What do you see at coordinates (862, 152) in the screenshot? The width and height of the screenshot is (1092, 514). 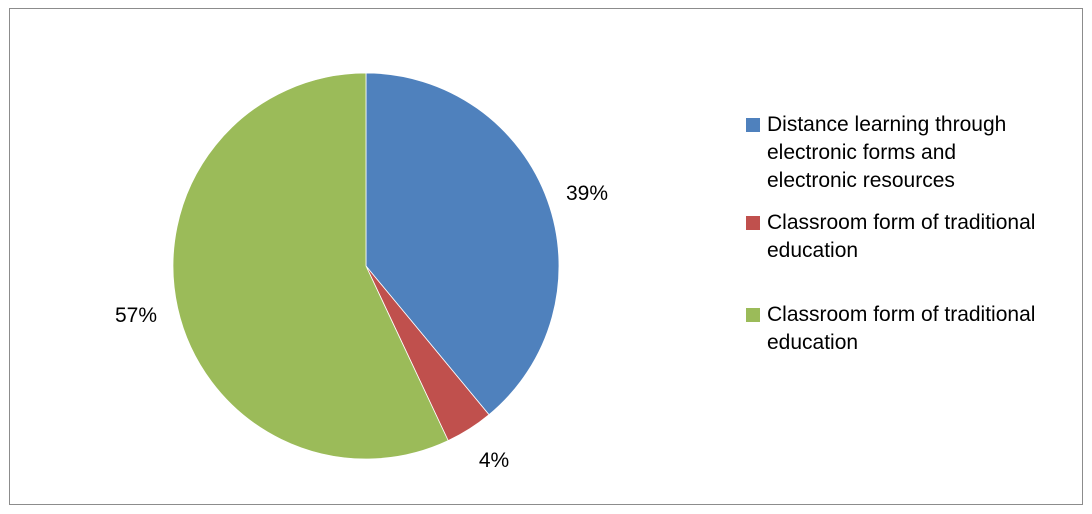 I see `legend-label-line: electronic forms and` at bounding box center [862, 152].